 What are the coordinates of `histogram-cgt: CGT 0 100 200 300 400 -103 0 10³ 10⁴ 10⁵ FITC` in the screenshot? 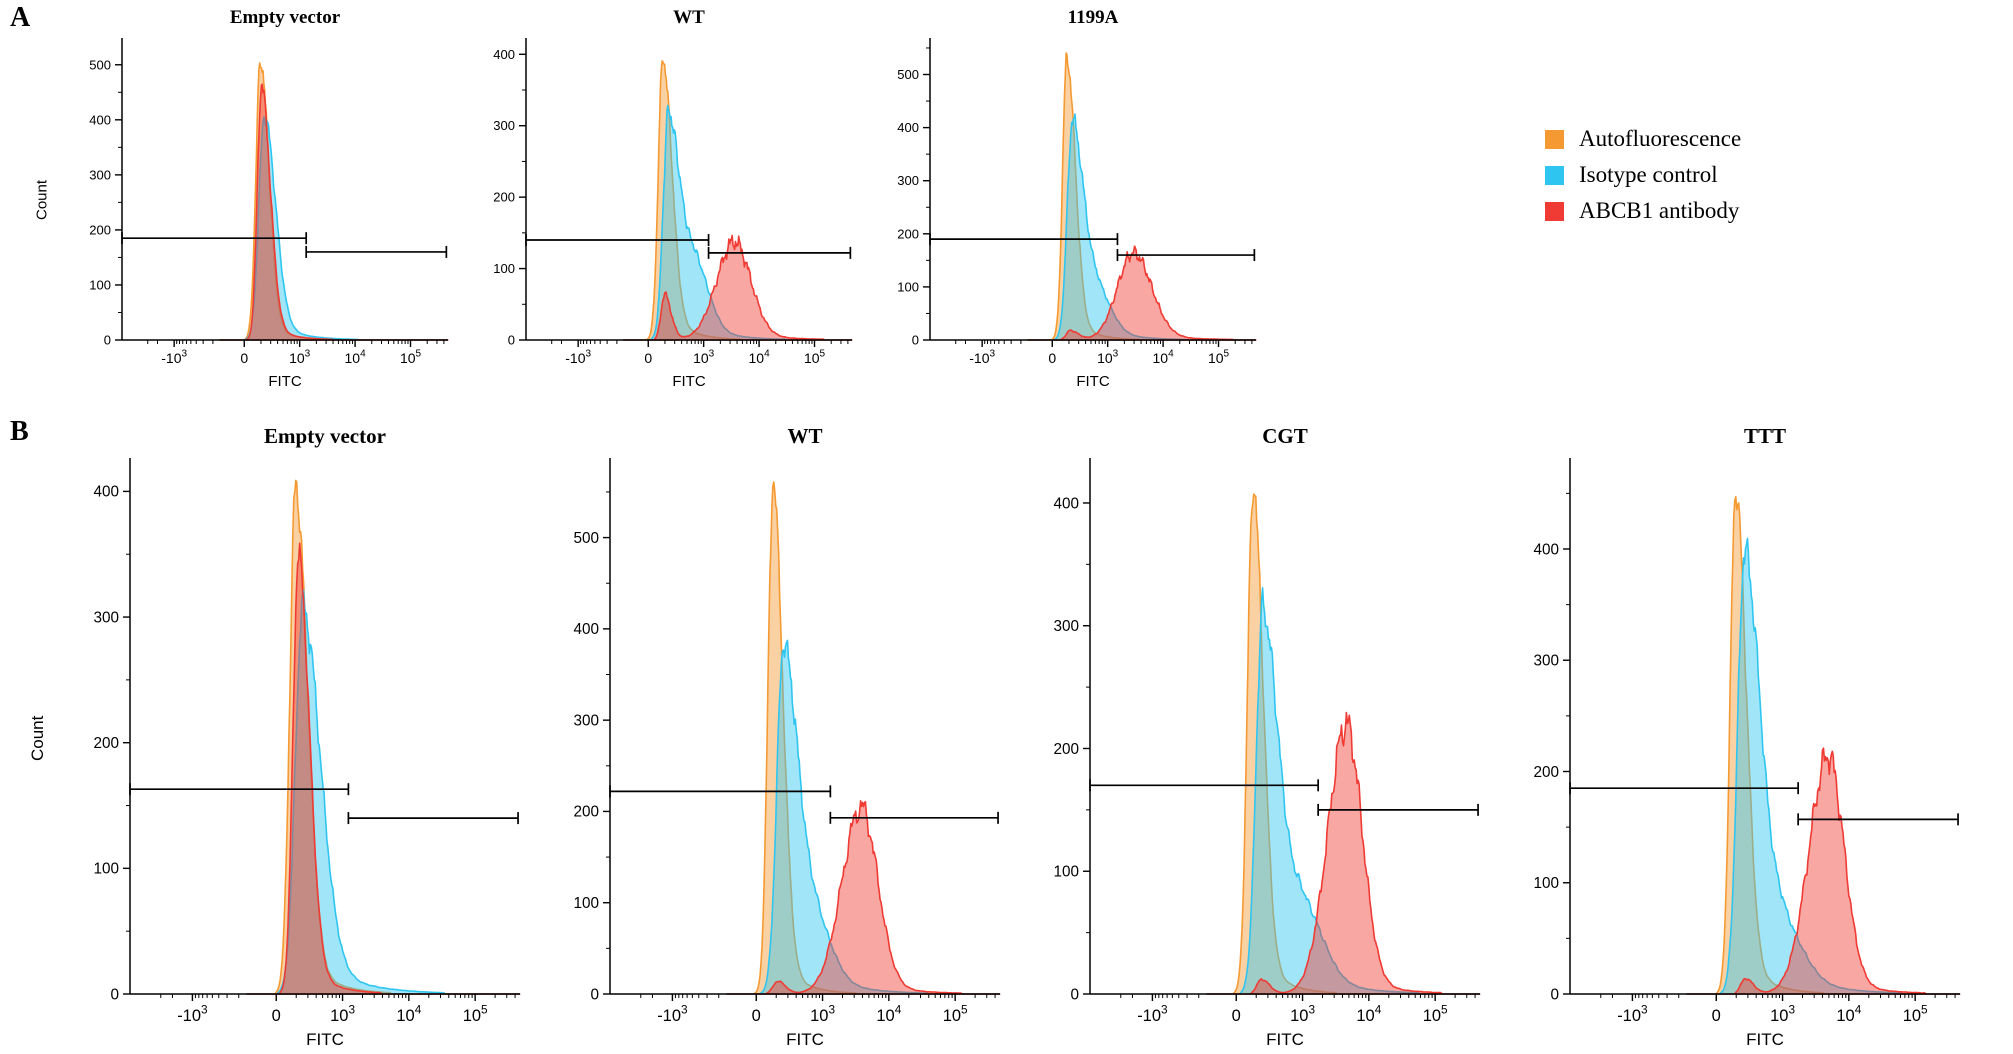 It's located at (1260, 738).